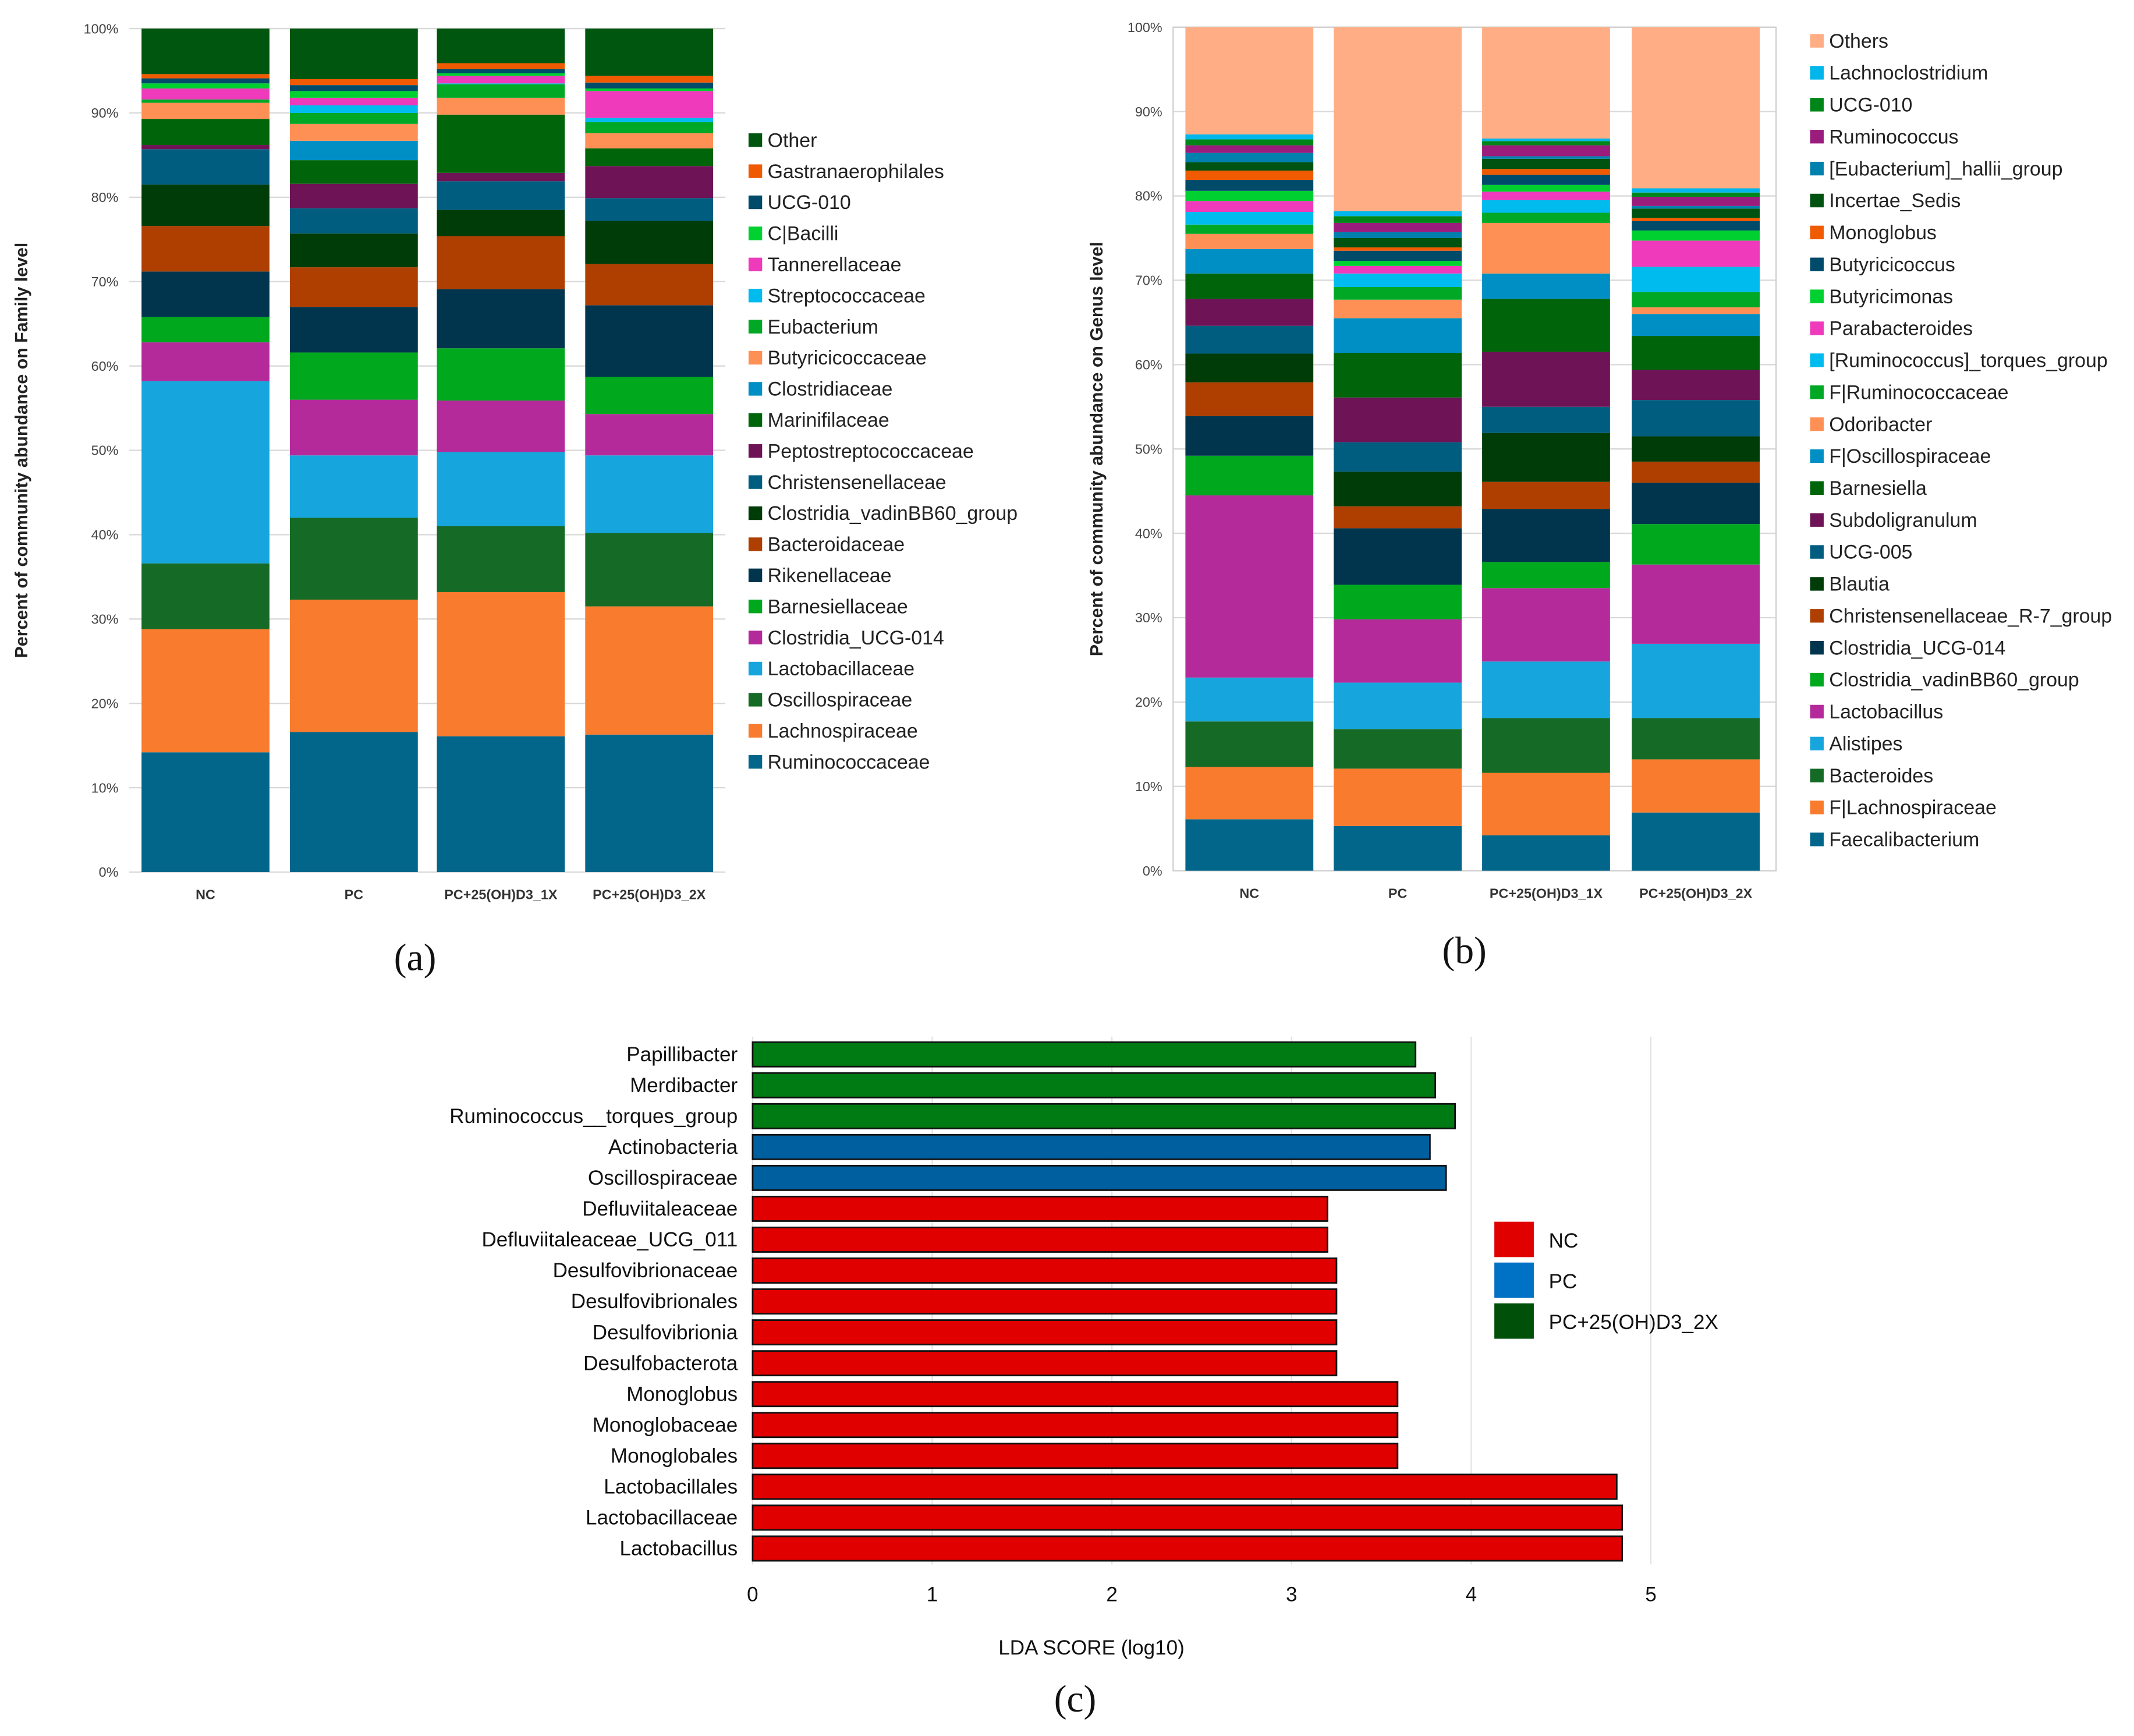 This screenshot has width=2134, height=1736. What do you see at coordinates (830, 576) in the screenshot?
I see `legend-label: Rikenellaceae` at bounding box center [830, 576].